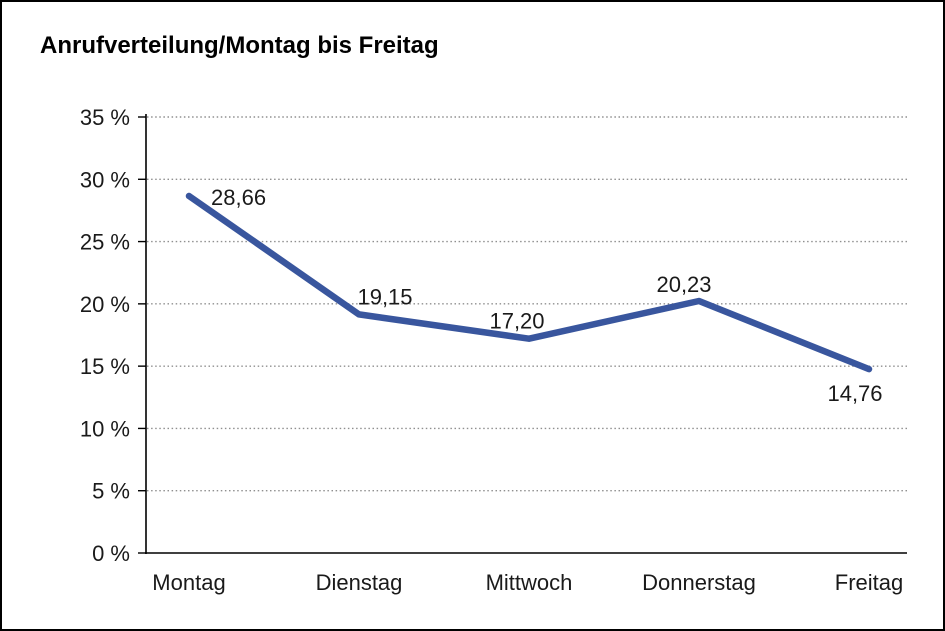 The height and width of the screenshot is (631, 945). Describe the element at coordinates (529, 582) in the screenshot. I see `x-tick-label: Mittwoch` at that location.